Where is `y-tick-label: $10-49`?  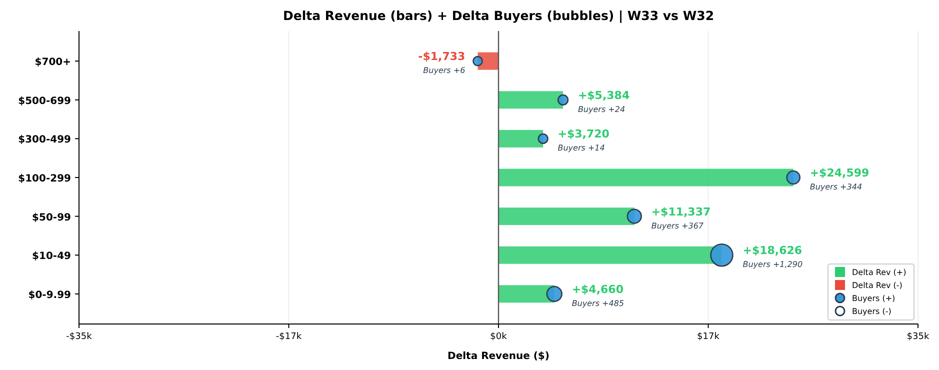
y-tick-label: $10-49 is located at coordinates (52, 256).